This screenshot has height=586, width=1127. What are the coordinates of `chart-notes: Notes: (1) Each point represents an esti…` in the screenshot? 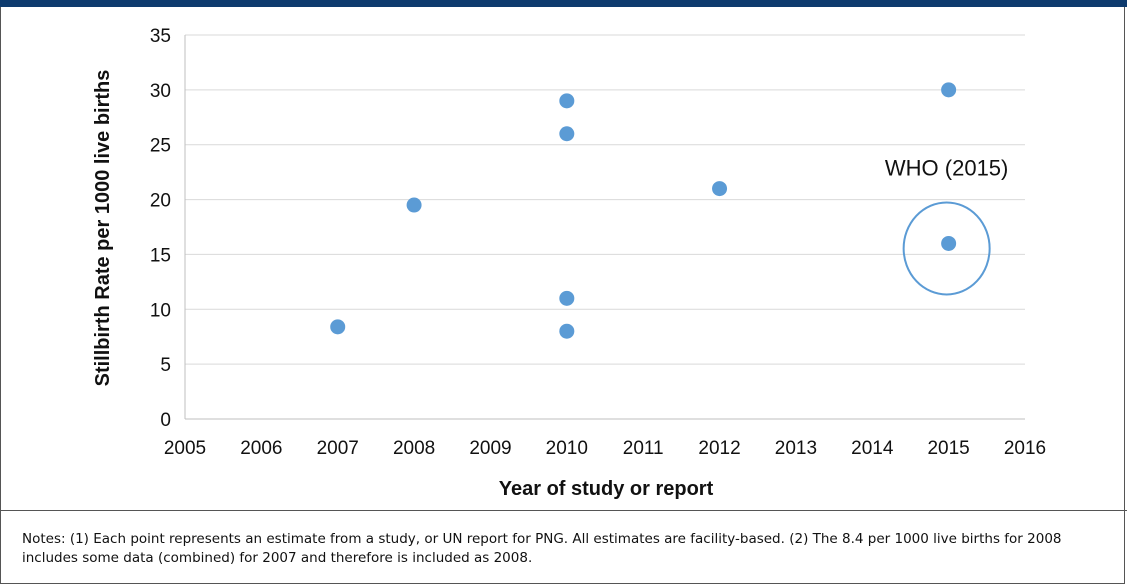 It's located at (542, 548).